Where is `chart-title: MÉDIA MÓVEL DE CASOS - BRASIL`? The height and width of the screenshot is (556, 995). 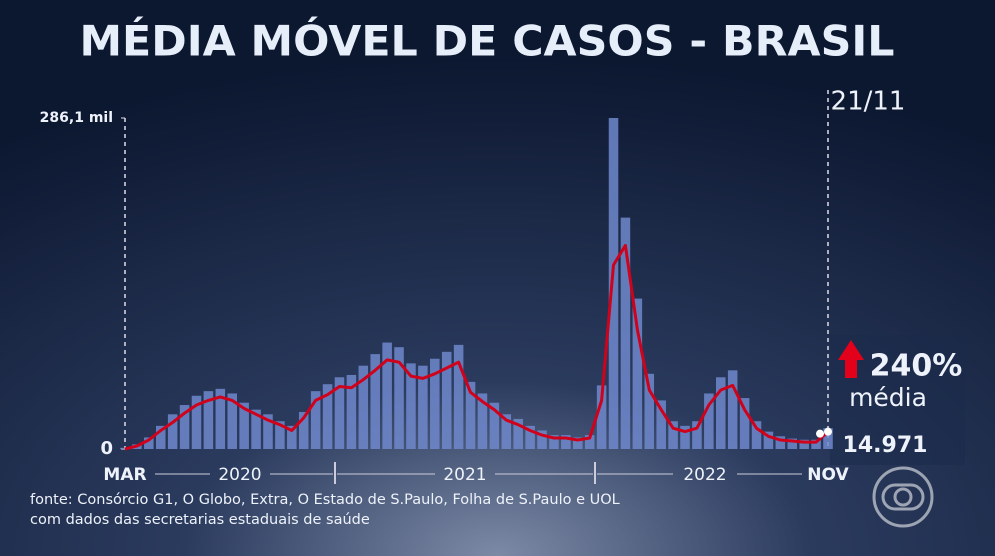 chart-title: MÉDIA MÓVEL DE CASOS - BRASIL is located at coordinates (487, 41).